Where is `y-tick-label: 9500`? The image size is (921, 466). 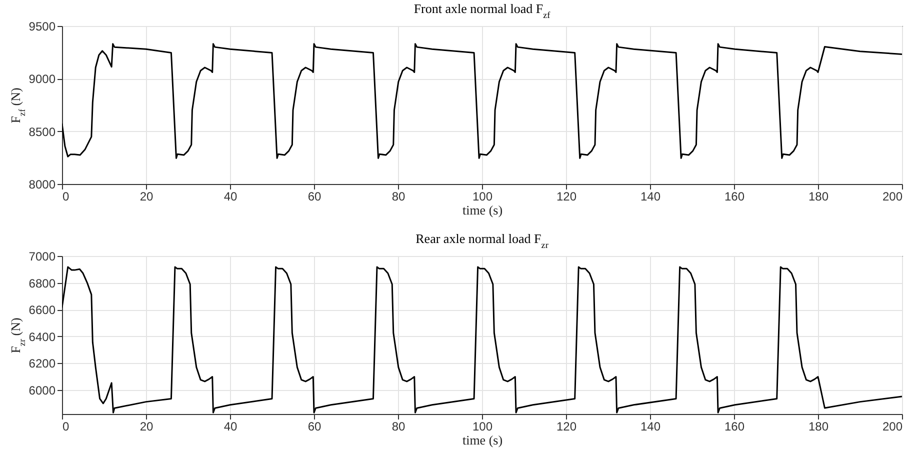
y-tick-label: 9500 is located at coordinates (42, 27).